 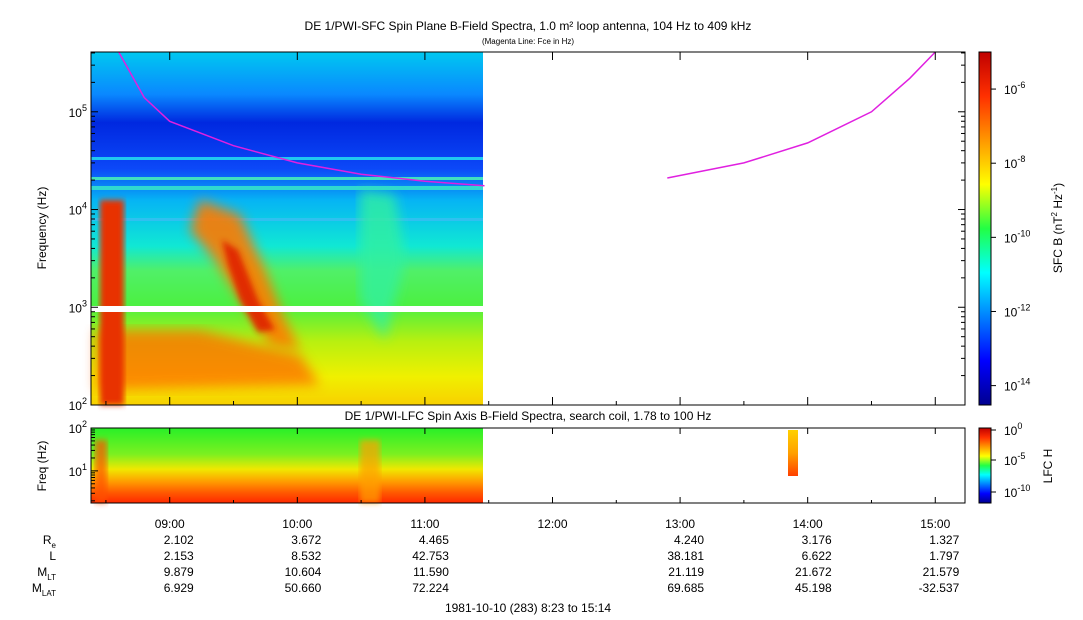 I want to click on sfc-bursty-emission, so click(x=112, y=302).